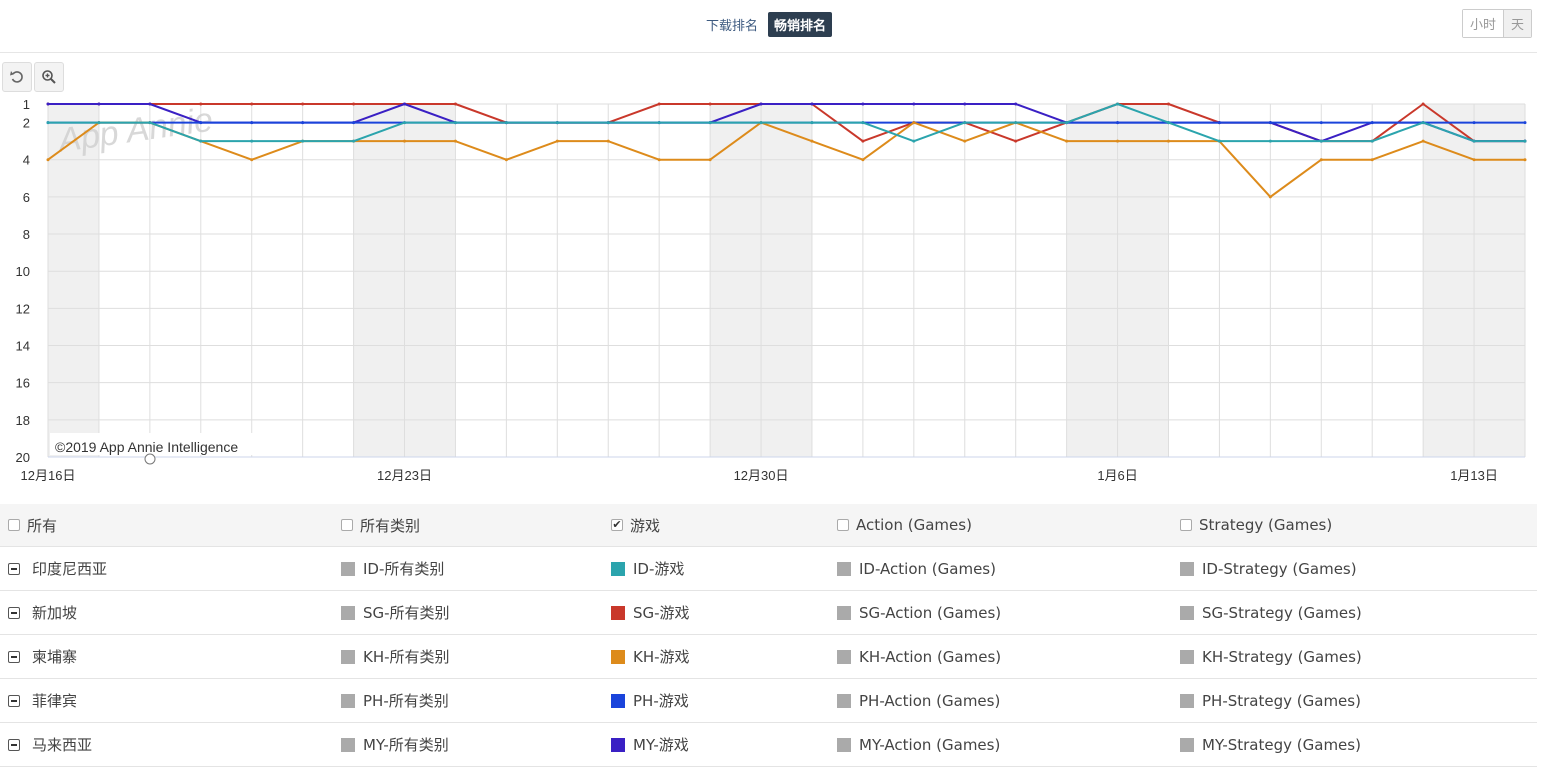  Describe the element at coordinates (395, 612) in the screenshot. I see `series-toggle: SG-所有类别` at that location.